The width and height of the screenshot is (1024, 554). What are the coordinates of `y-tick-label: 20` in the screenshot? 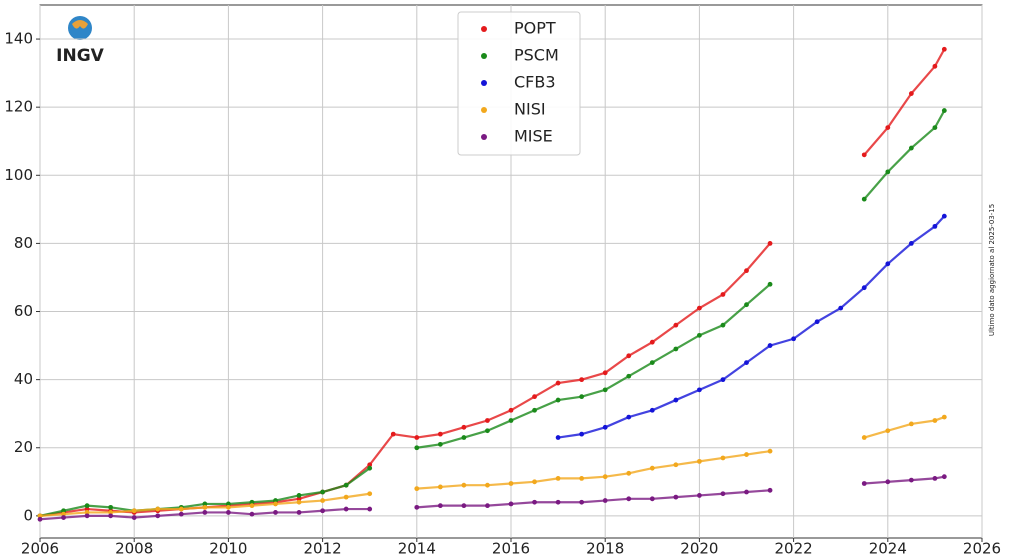 It's located at (23, 447).